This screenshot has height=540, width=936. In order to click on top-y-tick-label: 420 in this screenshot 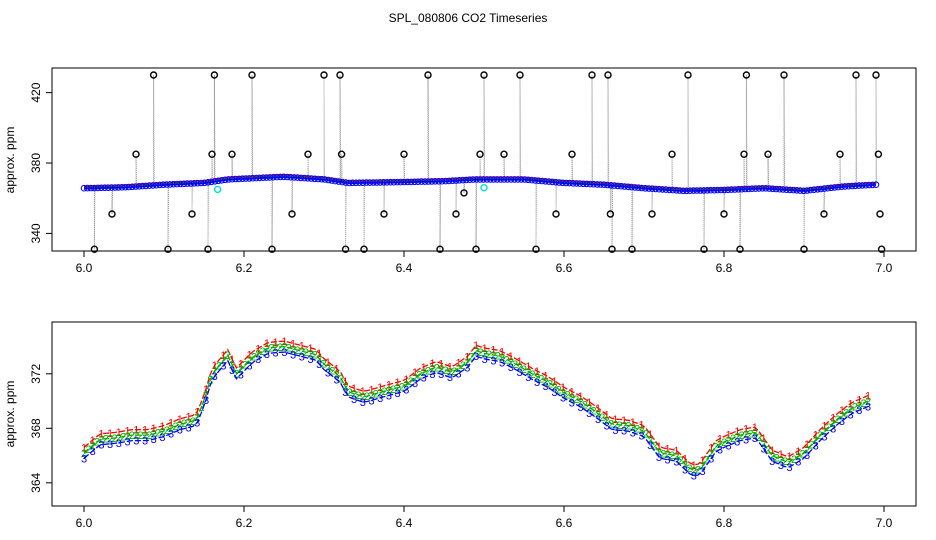, I will do `click(36, 92)`.